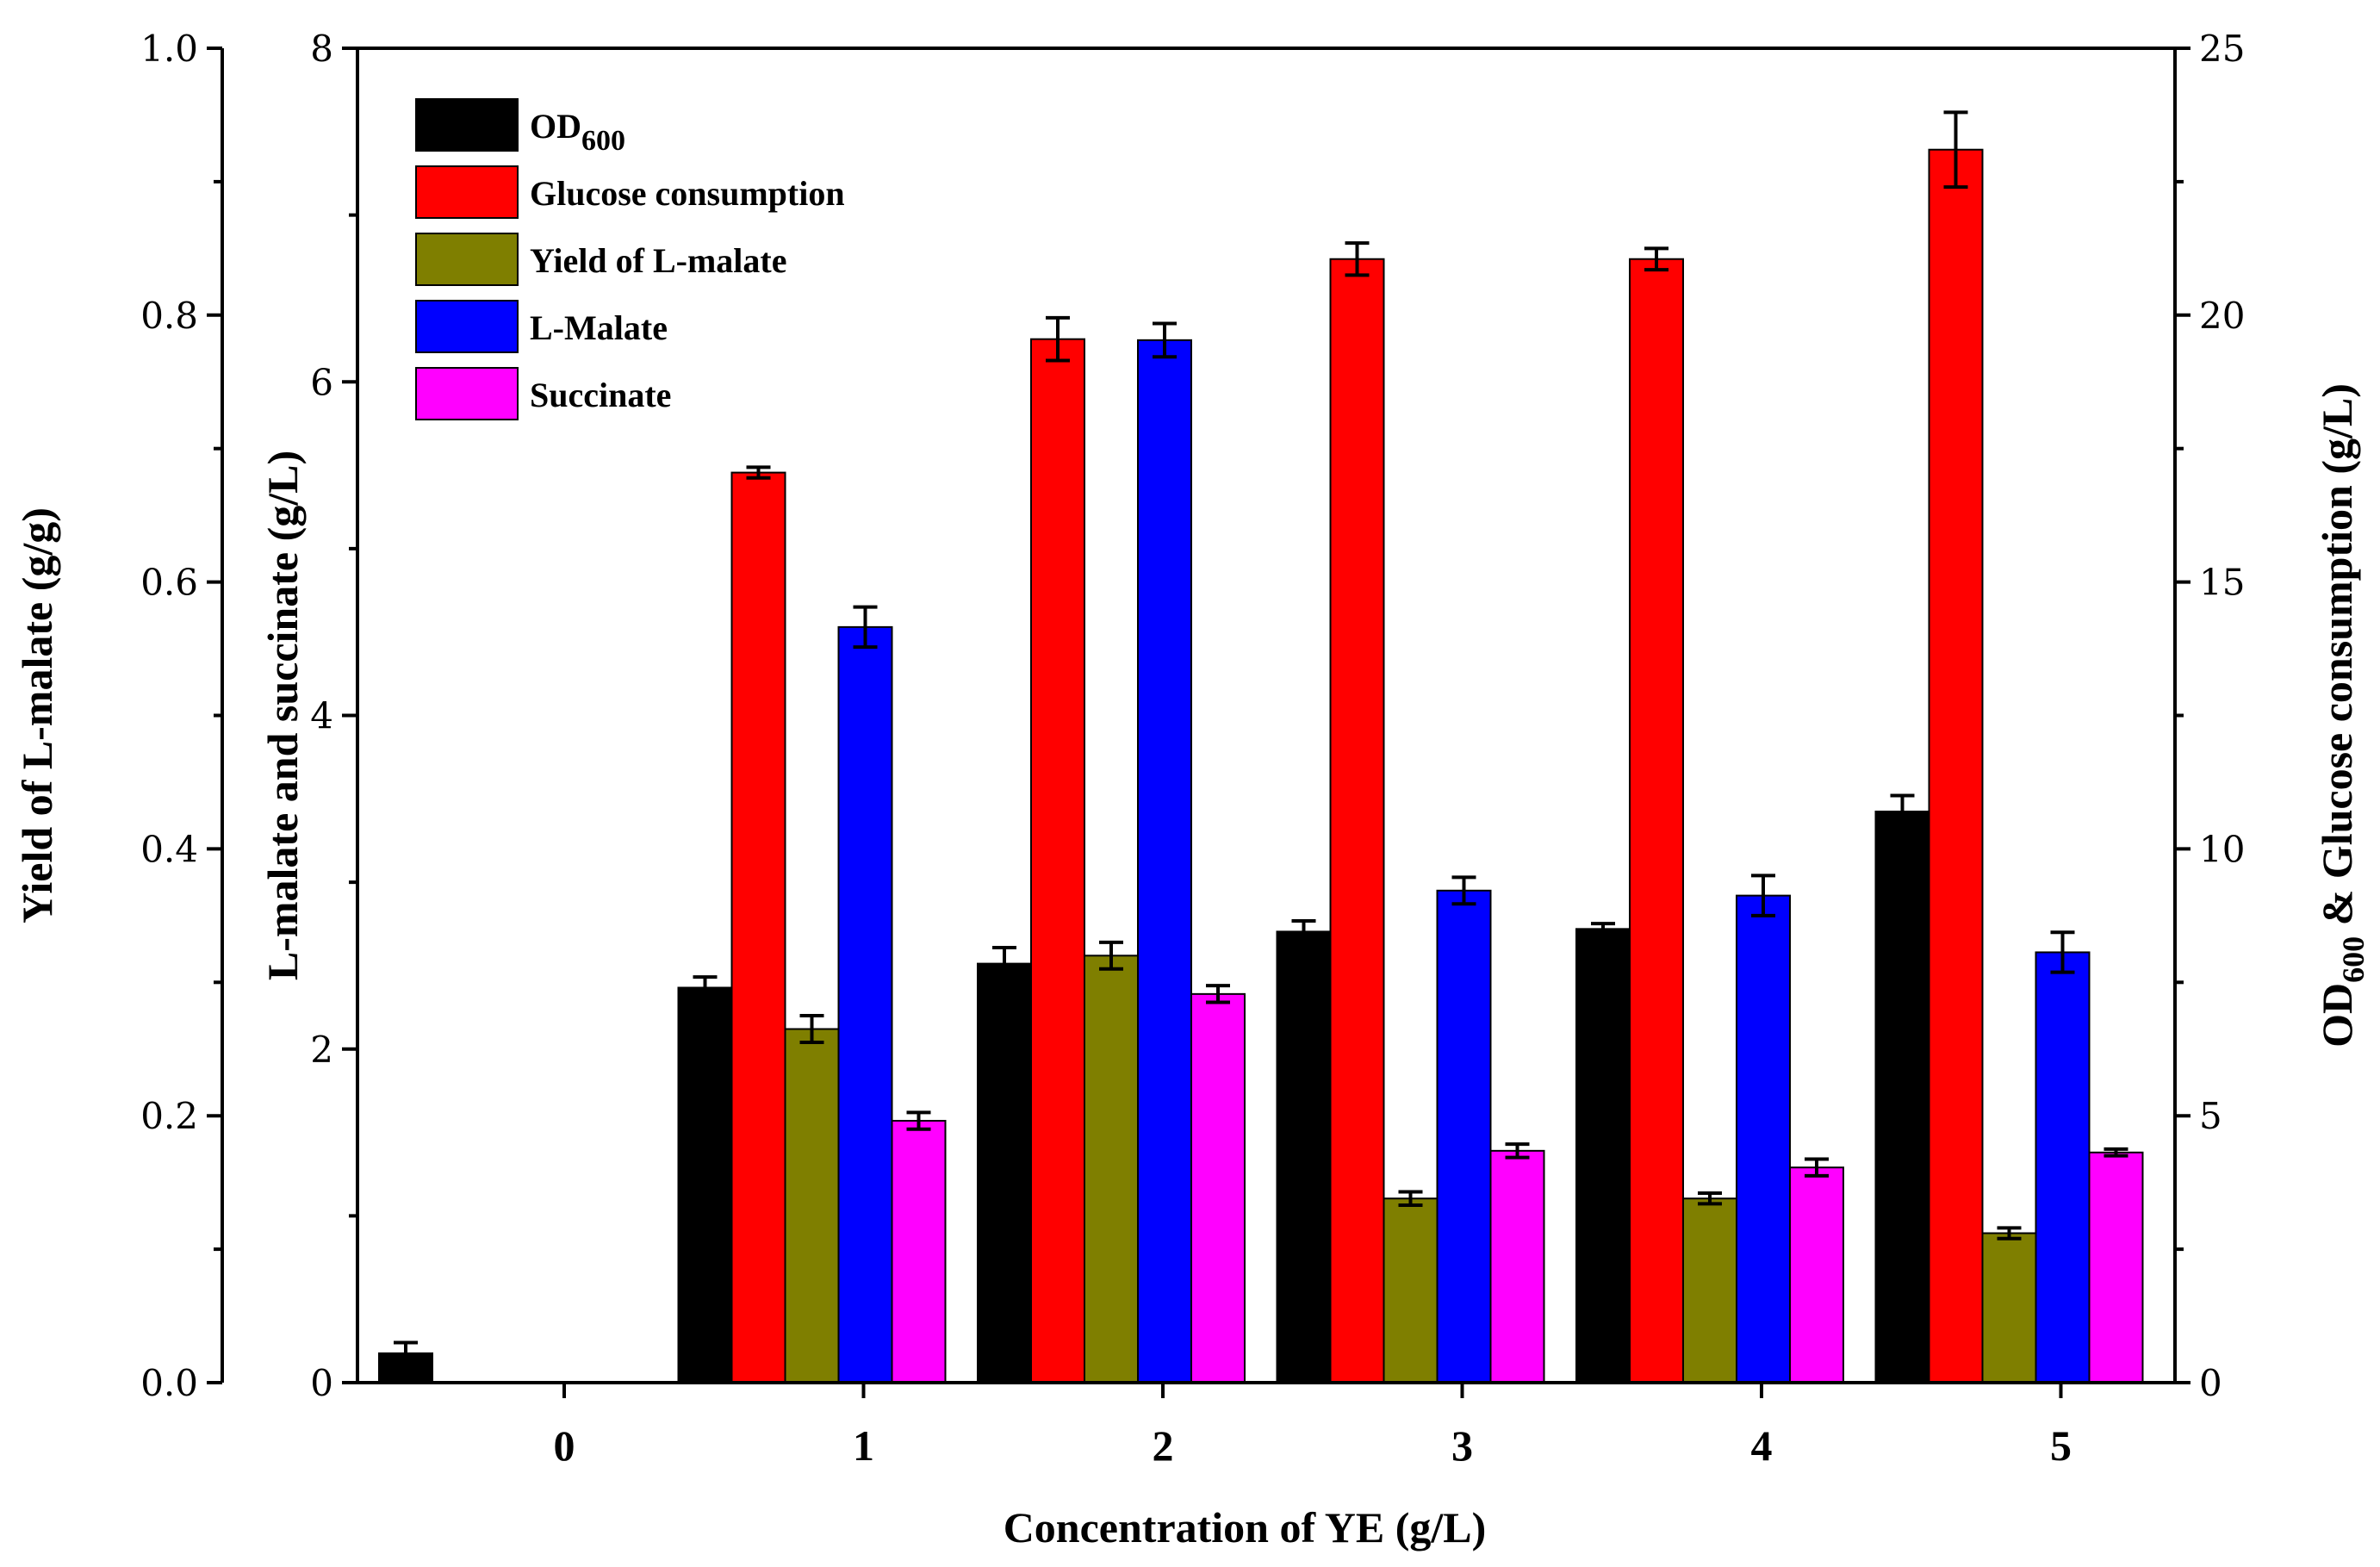 This screenshot has width=2380, height=1567. Describe the element at coordinates (169, 849) in the screenshot. I see `yield-tick-label: 0.4` at that location.